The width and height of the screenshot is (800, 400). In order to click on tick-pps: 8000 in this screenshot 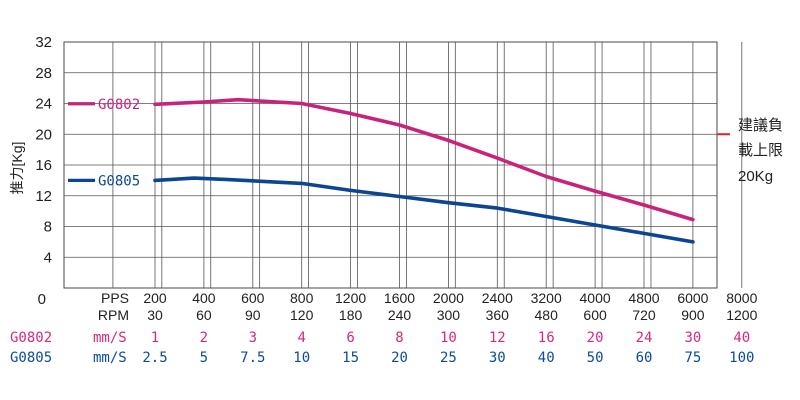, I will do `click(741, 298)`.